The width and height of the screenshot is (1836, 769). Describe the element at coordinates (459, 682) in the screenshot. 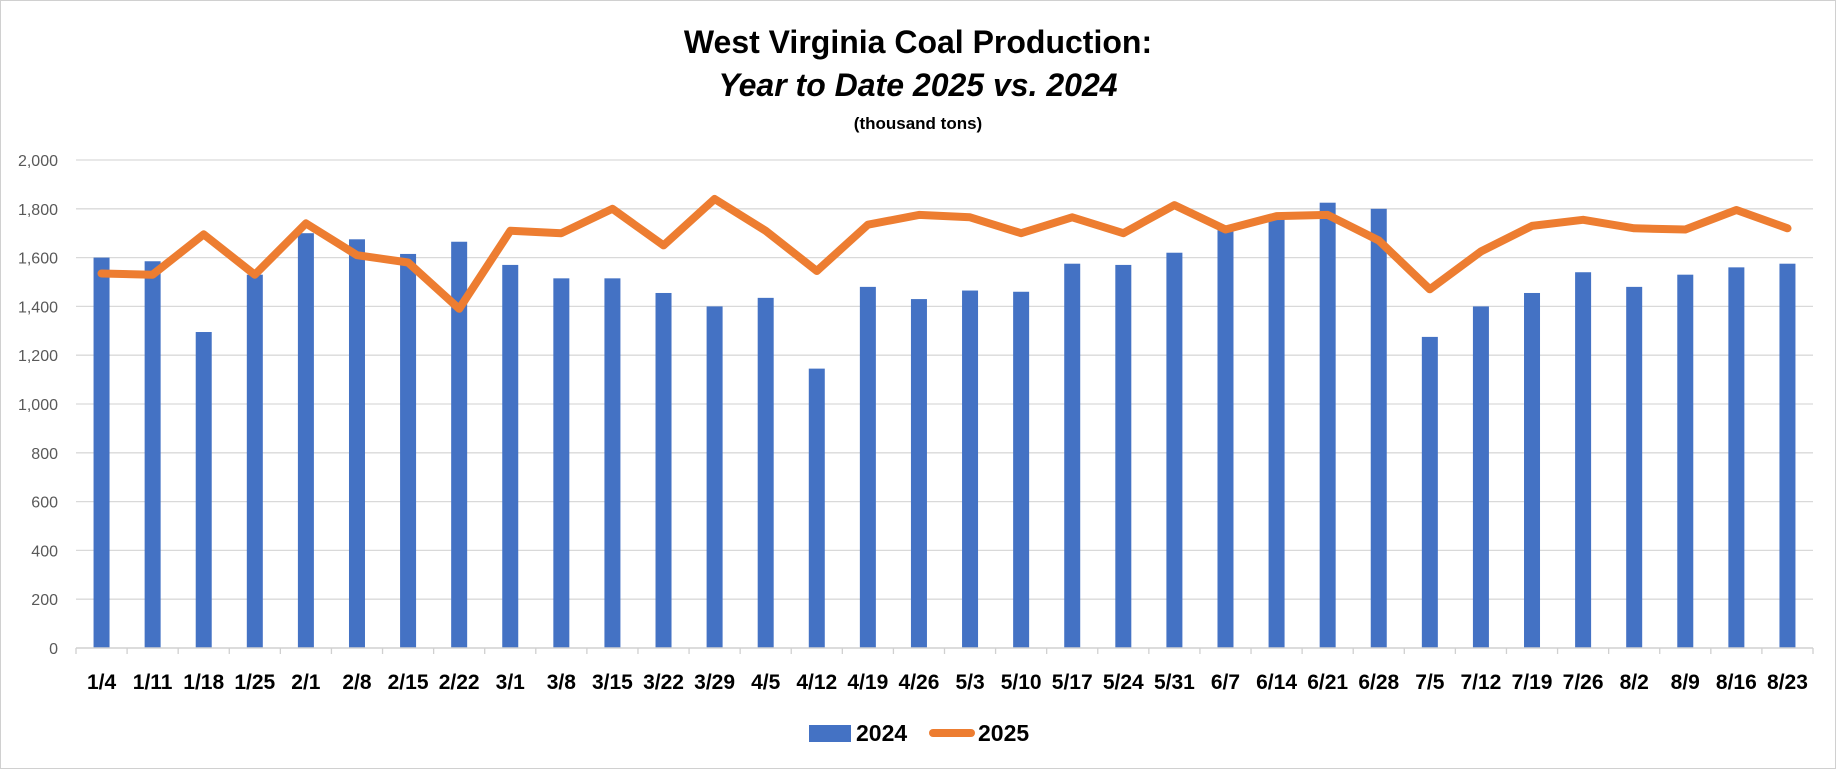

I see `x-tick-label: 2/22` at that location.